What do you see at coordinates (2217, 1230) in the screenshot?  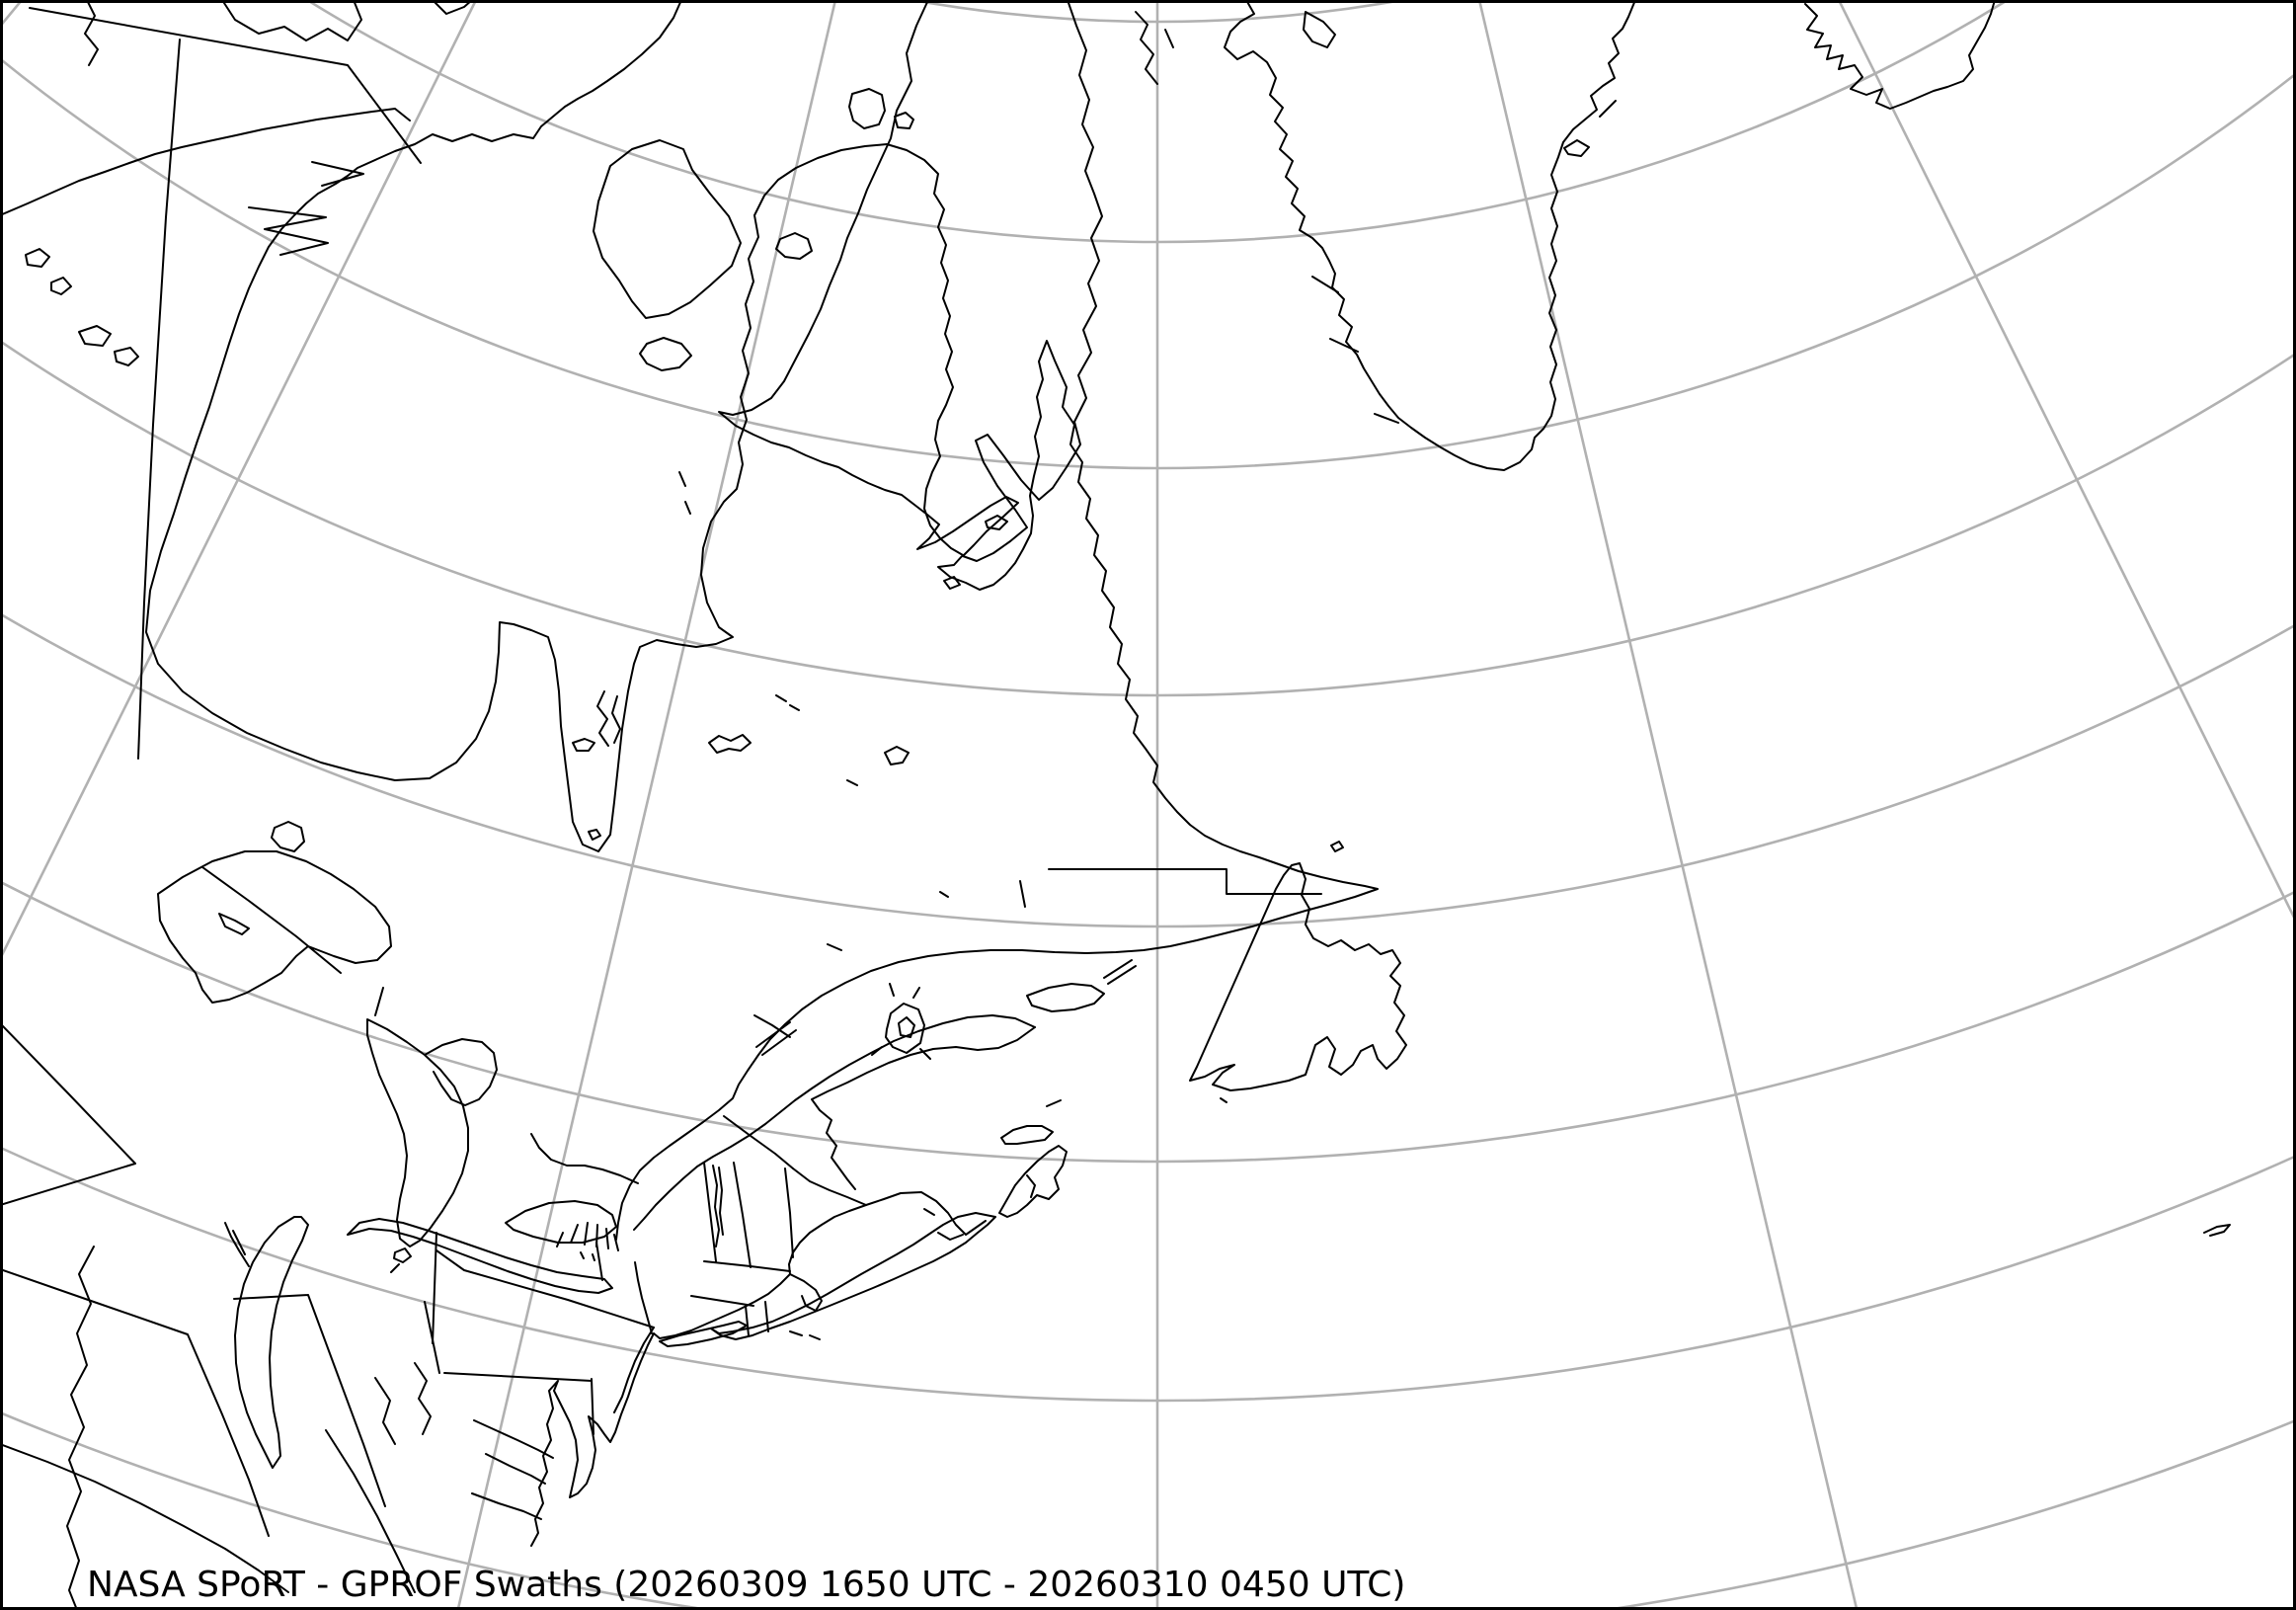 I see `sable-island` at bounding box center [2217, 1230].